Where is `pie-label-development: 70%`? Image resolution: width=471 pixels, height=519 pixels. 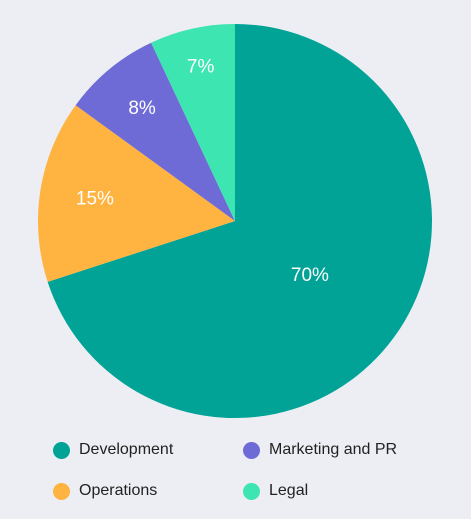
pie-label-development: 70% is located at coordinates (310, 275).